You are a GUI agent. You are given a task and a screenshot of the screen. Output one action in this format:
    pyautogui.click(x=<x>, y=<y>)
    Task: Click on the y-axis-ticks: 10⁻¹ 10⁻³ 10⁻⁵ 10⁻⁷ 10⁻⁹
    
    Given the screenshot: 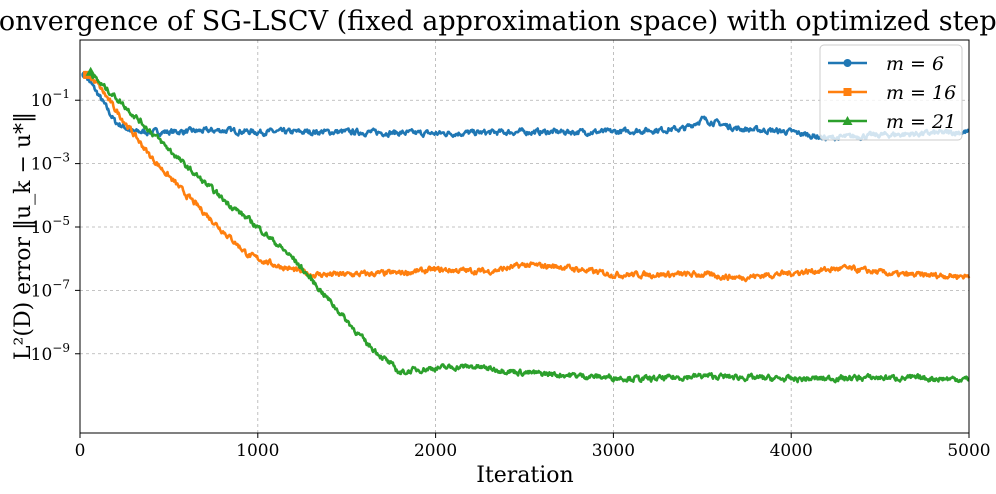 What is the action you would take?
    pyautogui.click(x=55, y=226)
    